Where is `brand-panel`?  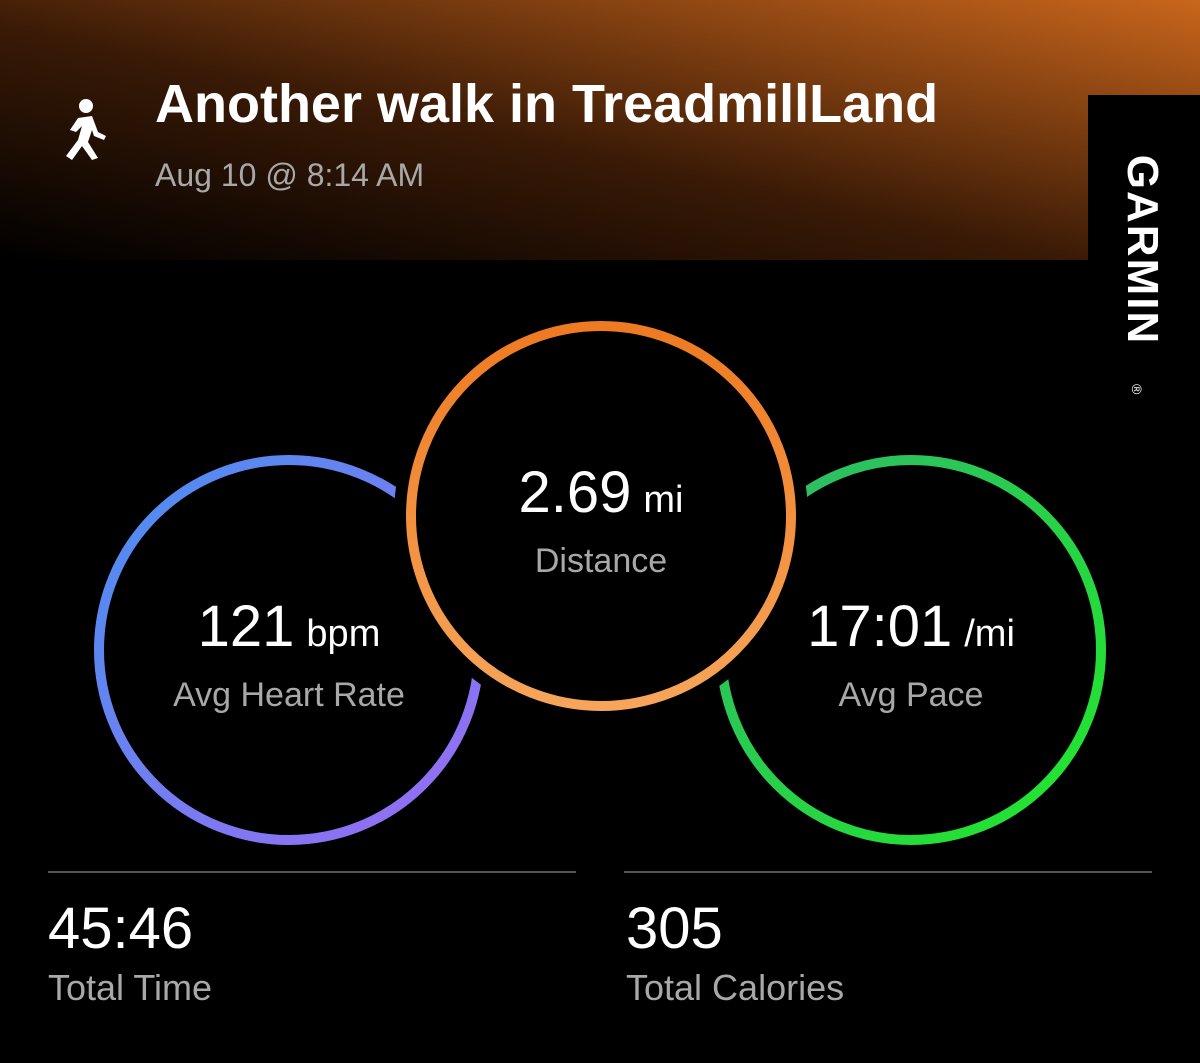
brand-panel is located at coordinates (1144, 250).